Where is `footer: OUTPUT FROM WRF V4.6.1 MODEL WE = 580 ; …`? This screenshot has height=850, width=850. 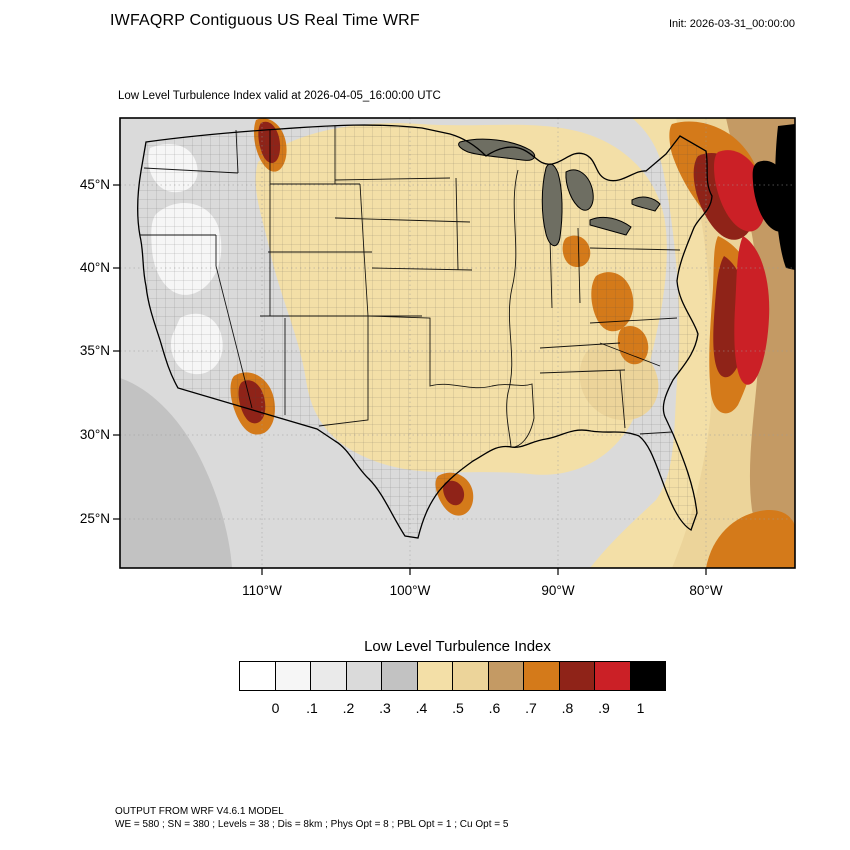
footer: OUTPUT FROM WRF V4.6.1 MODEL WE = 580 ; … is located at coordinates (311, 818).